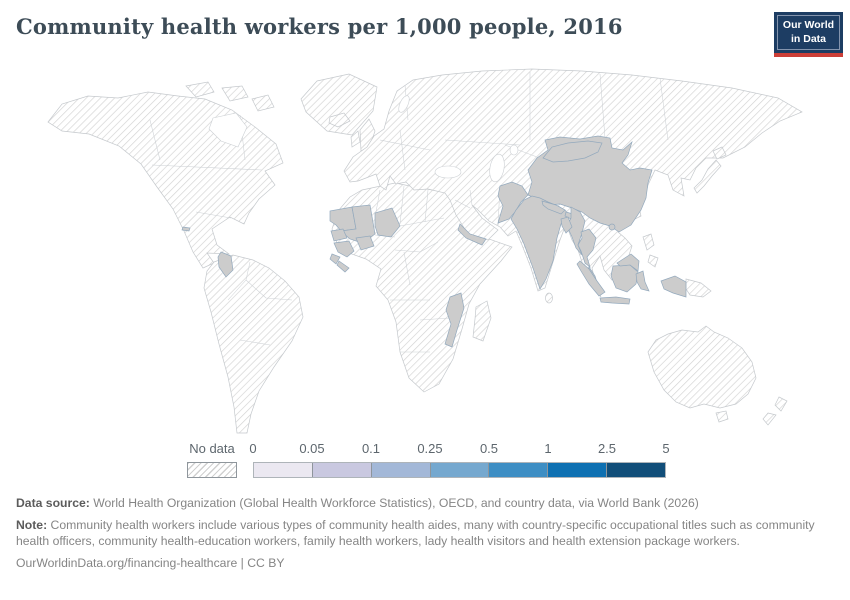 This screenshot has width=850, height=600. I want to click on landmass-hokkaido, so click(719, 153).